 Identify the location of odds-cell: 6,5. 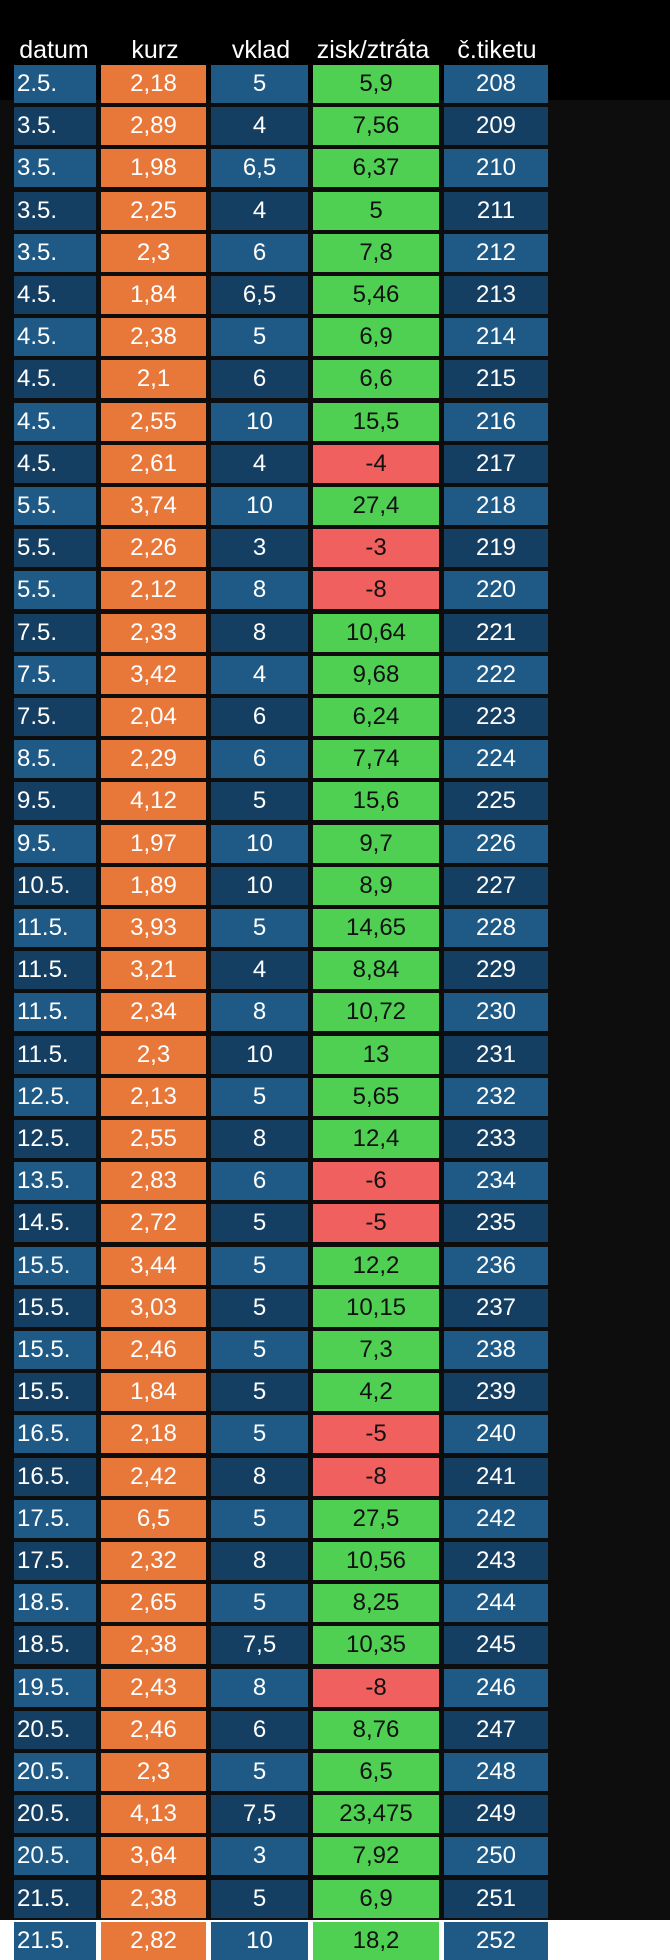
(153, 1518).